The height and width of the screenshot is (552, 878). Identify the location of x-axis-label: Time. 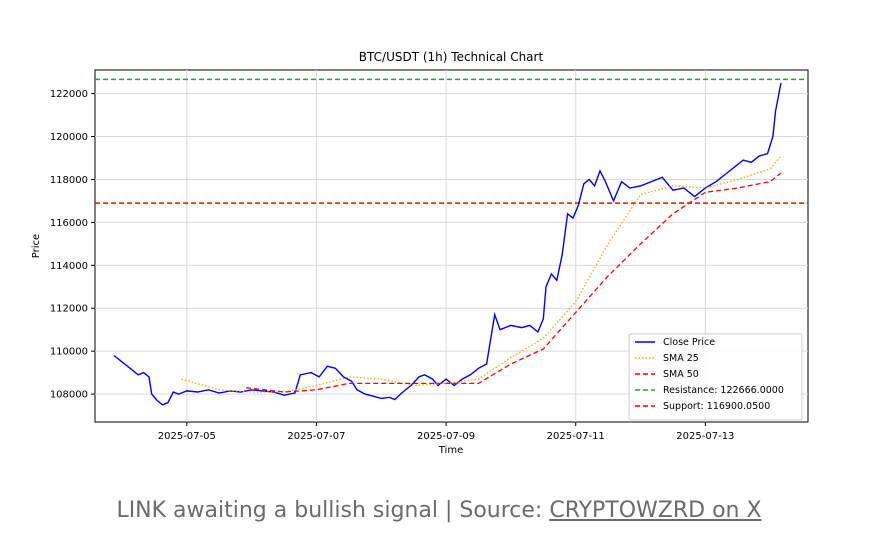
(450, 450).